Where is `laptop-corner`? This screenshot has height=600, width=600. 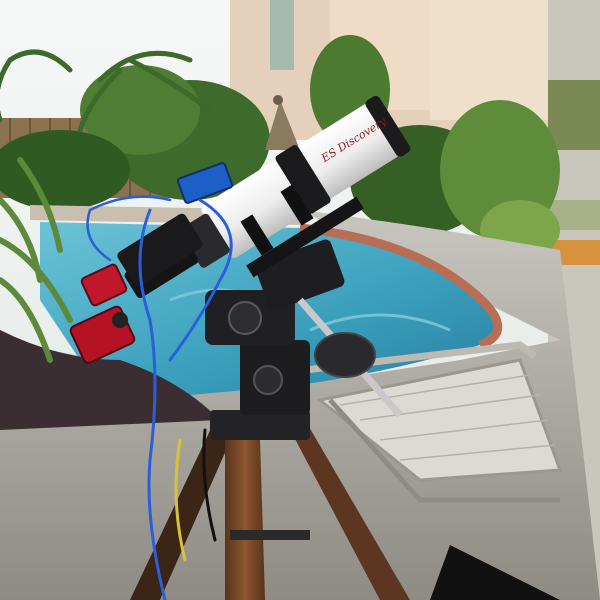
laptop-corner is located at coordinates (495, 572).